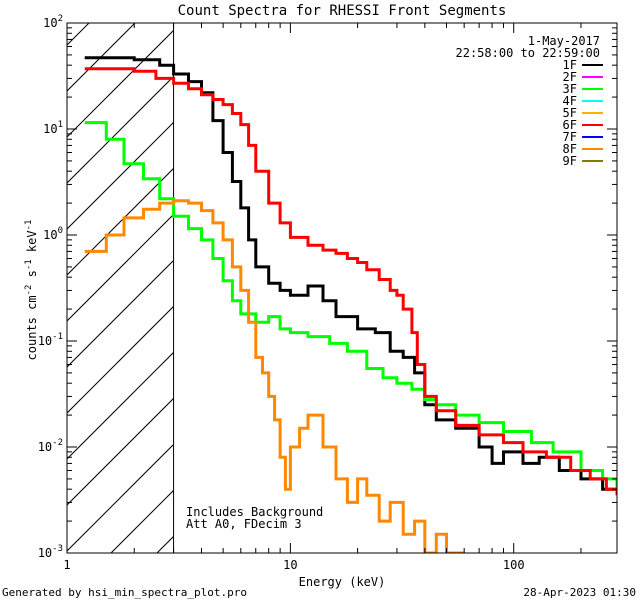 Image resolution: width=640 pixels, height=600 pixels. Describe the element at coordinates (254, 512) in the screenshot. I see `annotation-background: Includes Background` at that location.